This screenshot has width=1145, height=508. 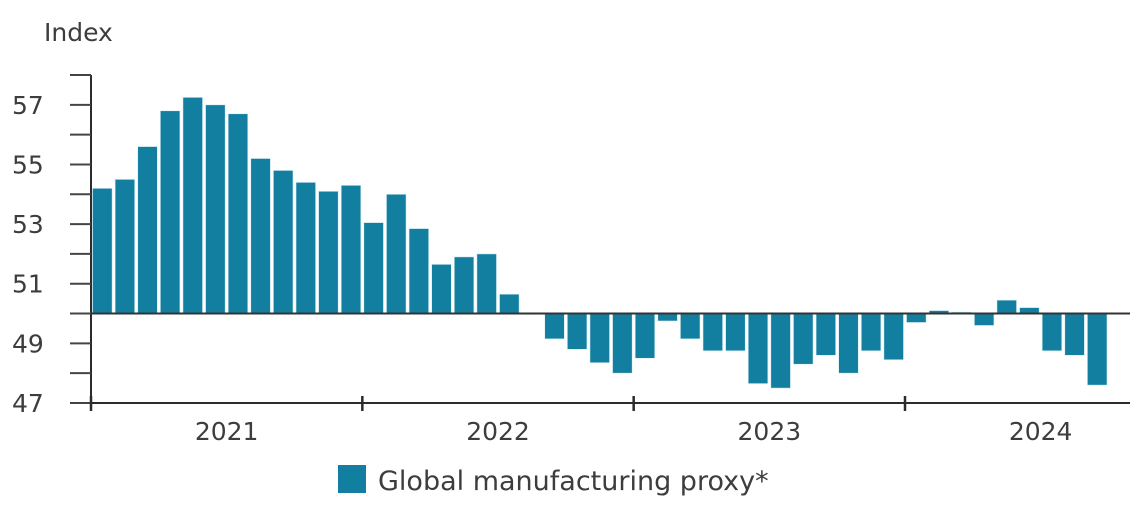 I want to click on y-tick-label: 53, so click(x=28, y=224).